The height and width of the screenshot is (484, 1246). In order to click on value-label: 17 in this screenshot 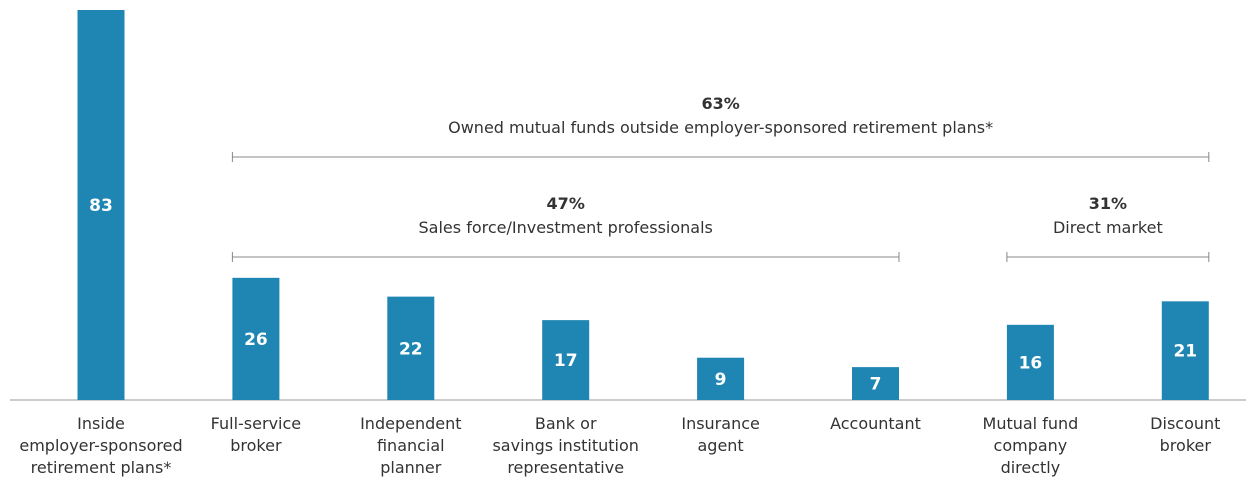, I will do `click(566, 361)`.